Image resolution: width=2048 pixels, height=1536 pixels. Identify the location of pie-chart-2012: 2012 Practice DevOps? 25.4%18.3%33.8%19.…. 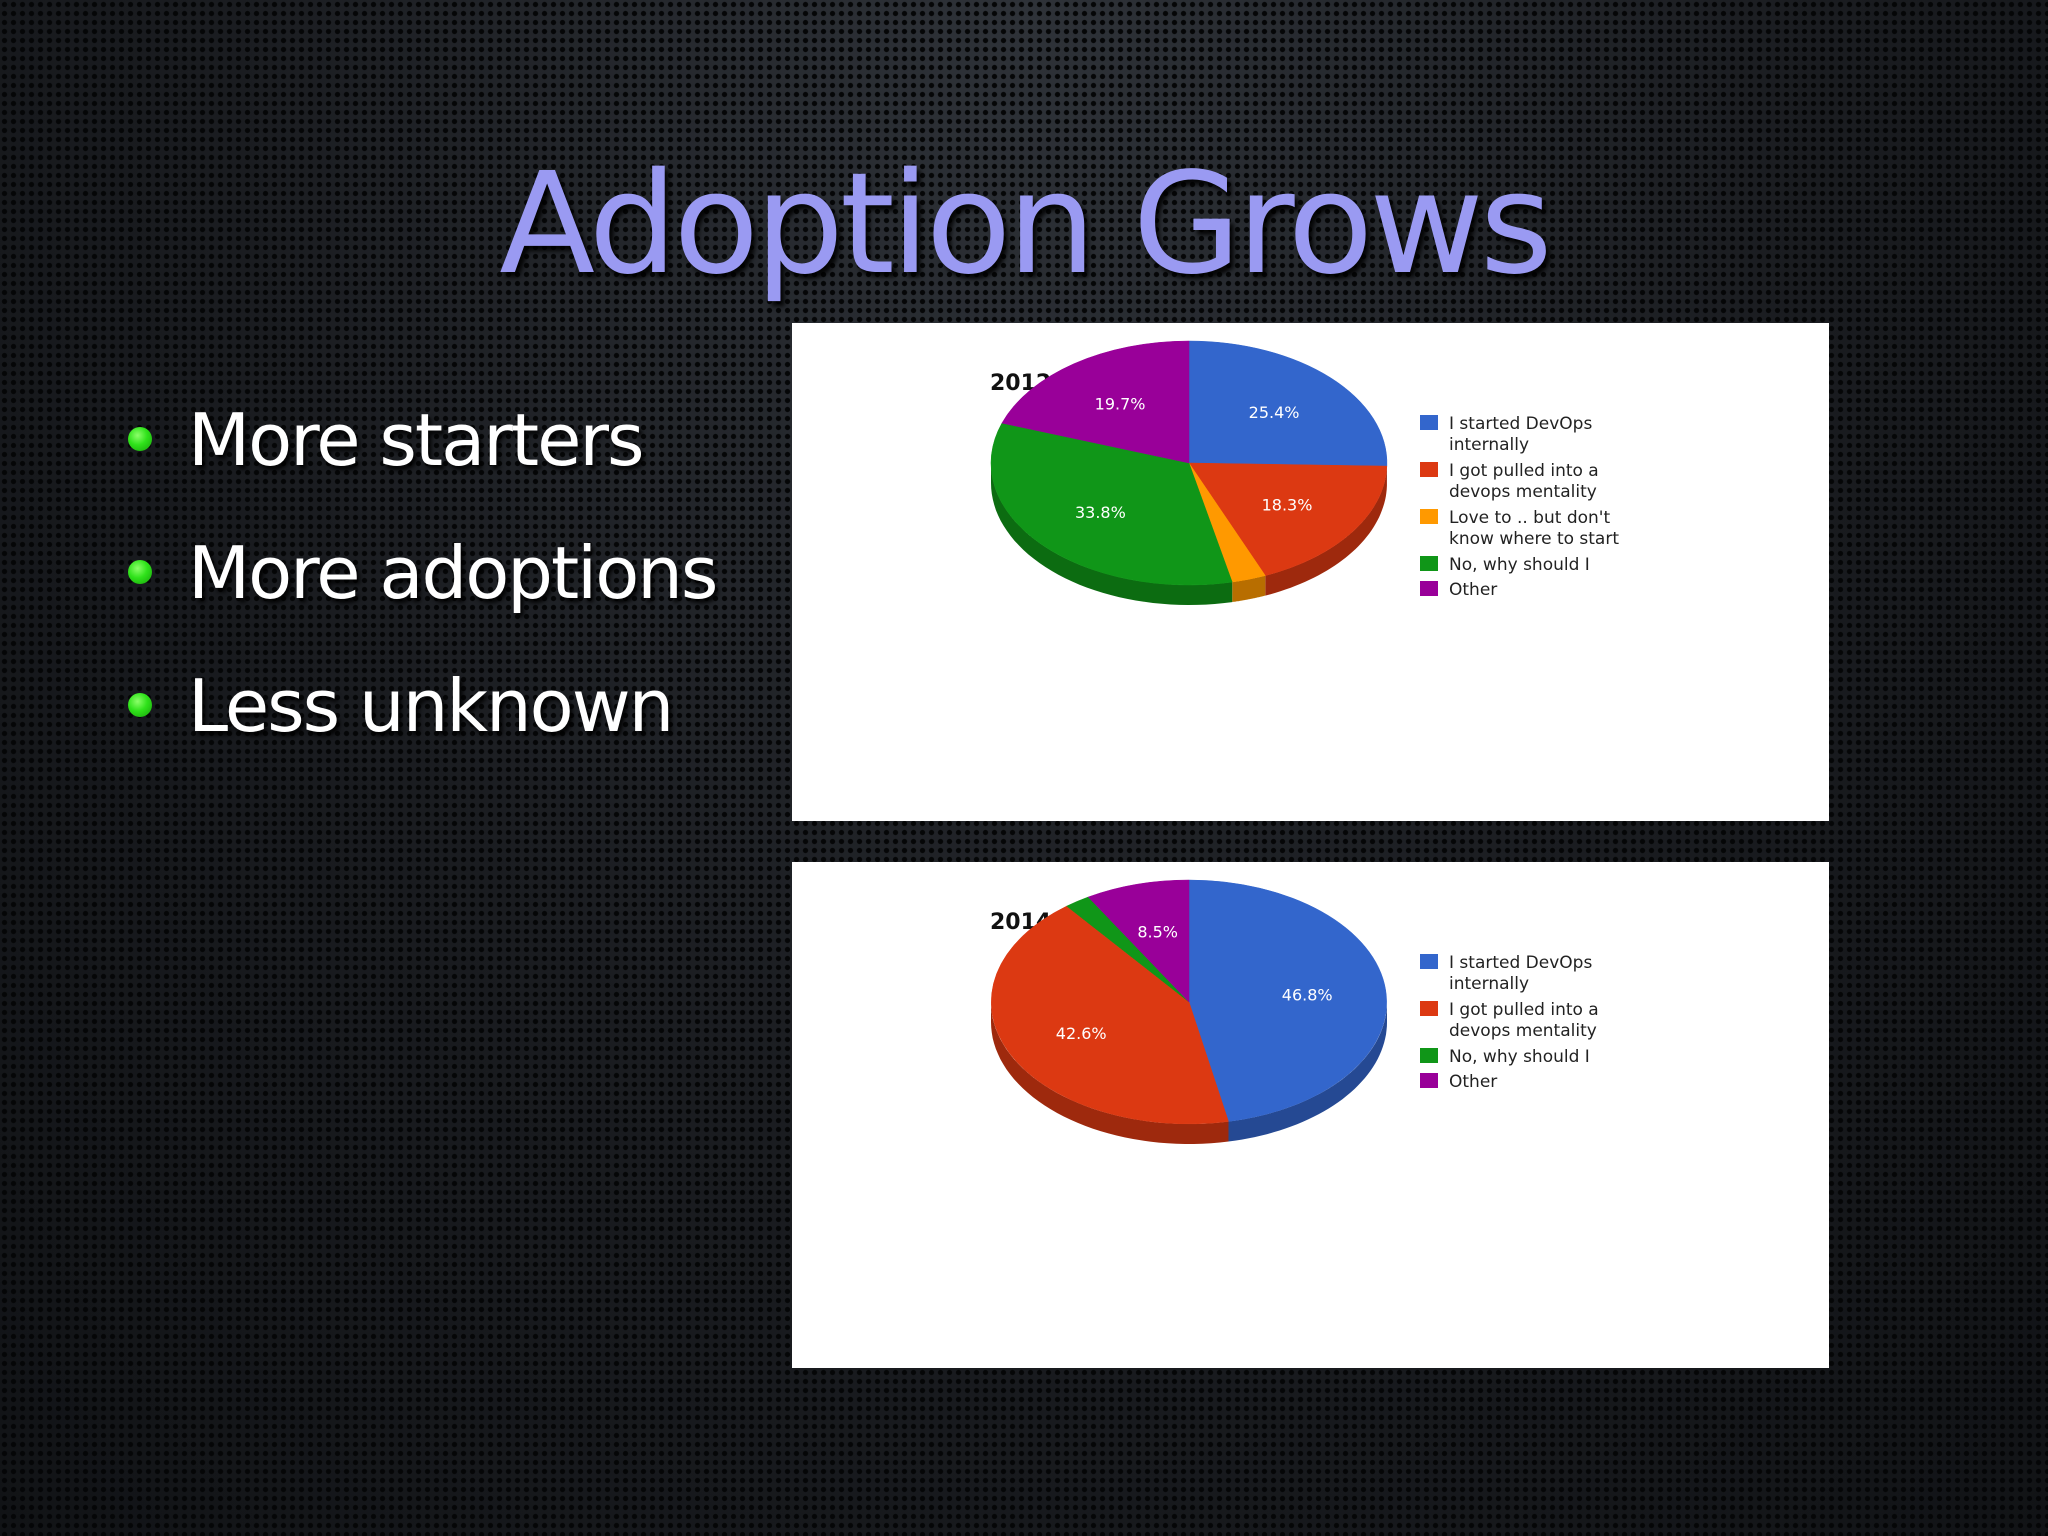
(1304, 472).